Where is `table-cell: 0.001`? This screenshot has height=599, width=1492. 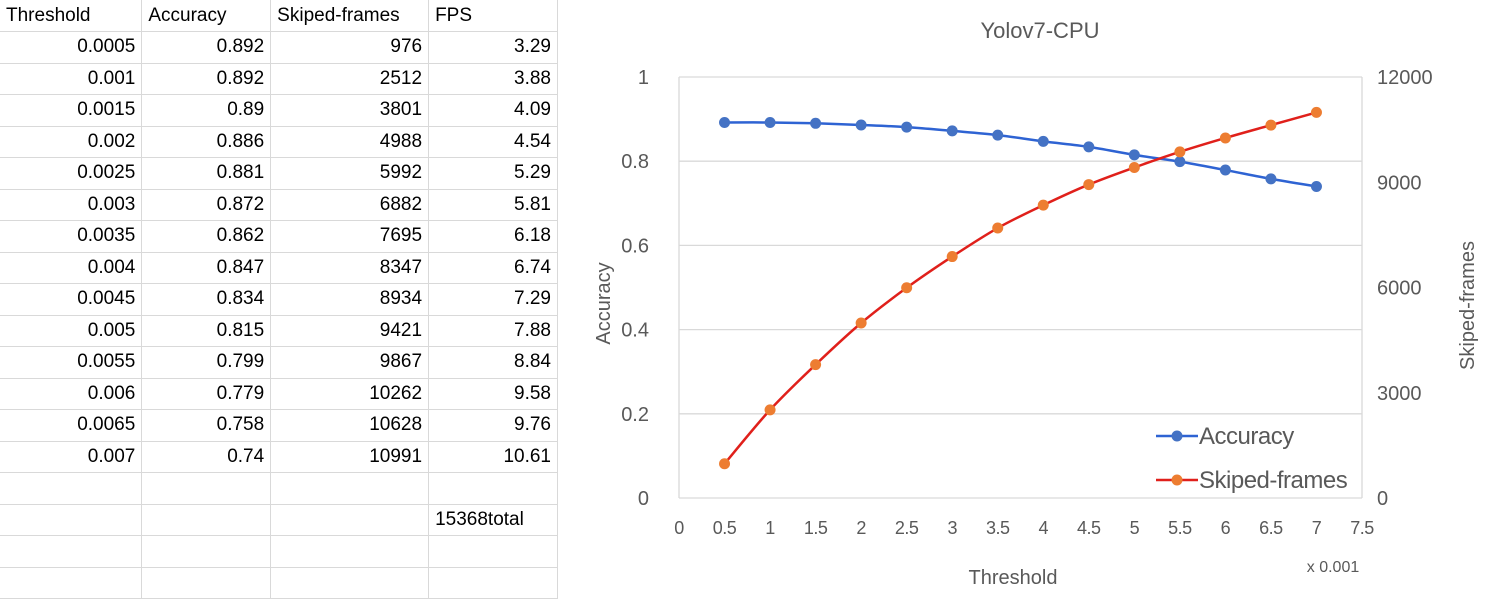
table-cell: 0.001 is located at coordinates (71, 78).